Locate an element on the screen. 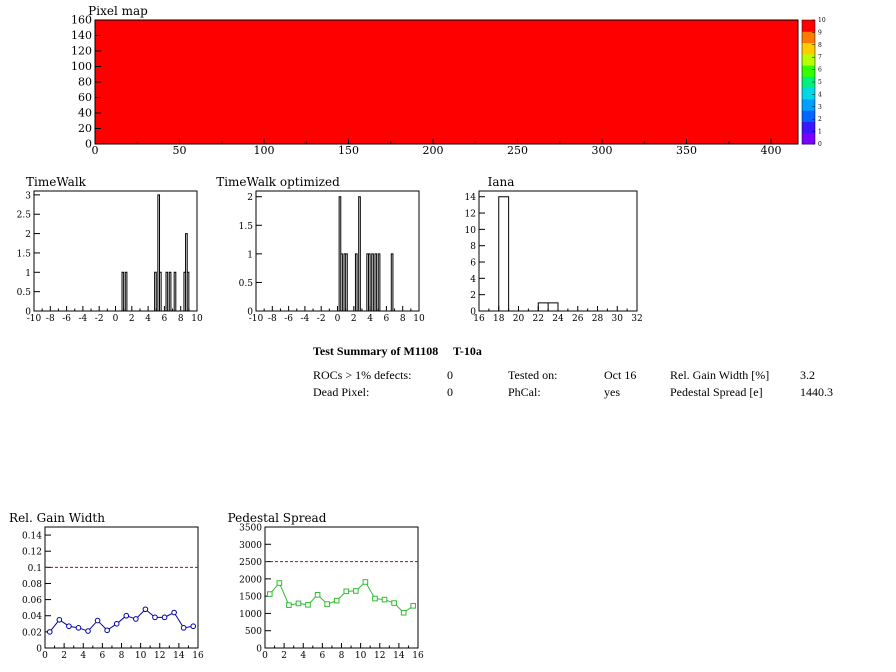 The height and width of the screenshot is (672, 896). timewalk-optimized-x-tick-label: 10 is located at coordinates (419, 319).